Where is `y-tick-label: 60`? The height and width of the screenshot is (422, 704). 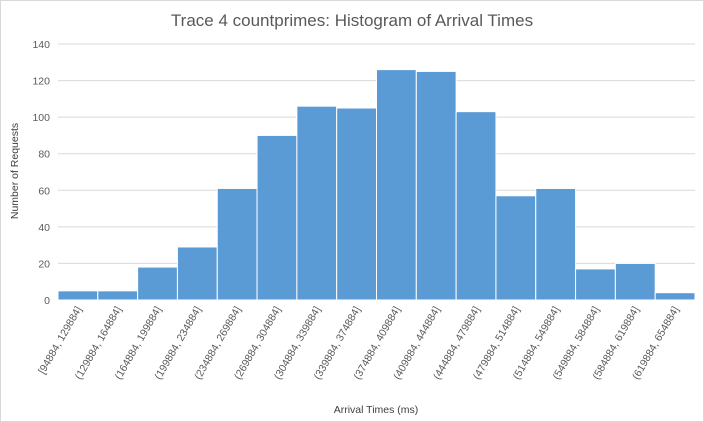
y-tick-label: 60 is located at coordinates (44, 191).